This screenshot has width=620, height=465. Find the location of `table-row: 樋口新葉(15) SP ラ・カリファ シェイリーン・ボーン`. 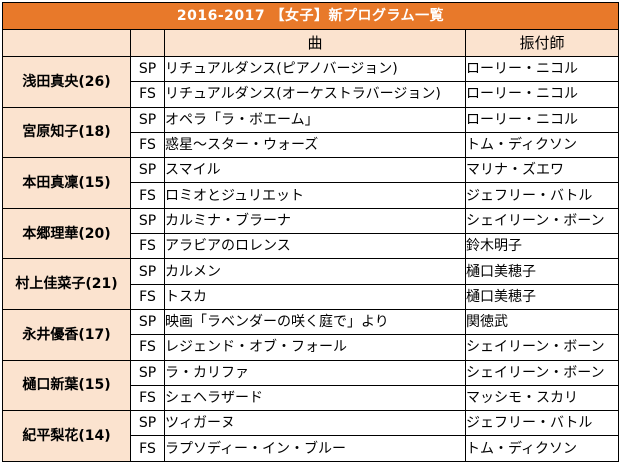

table-row: 樋口新葉(15) SP ラ・カリファ シェイリーン・ボーン is located at coordinates (311, 385).